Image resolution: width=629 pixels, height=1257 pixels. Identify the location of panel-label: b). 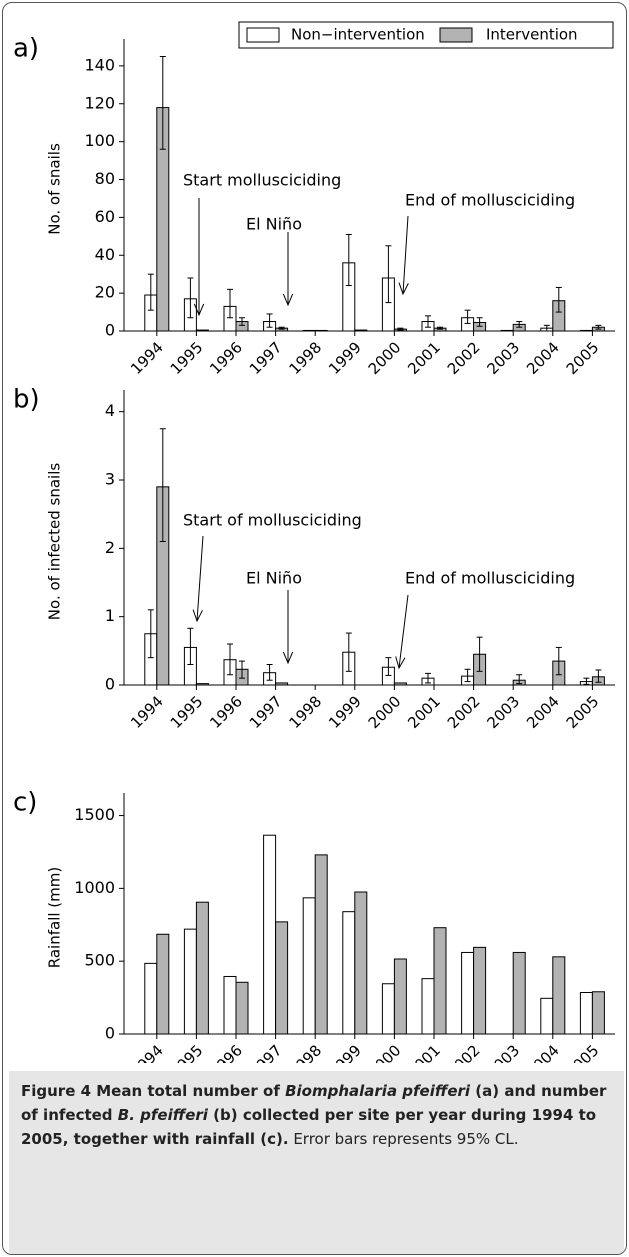
(26, 400).